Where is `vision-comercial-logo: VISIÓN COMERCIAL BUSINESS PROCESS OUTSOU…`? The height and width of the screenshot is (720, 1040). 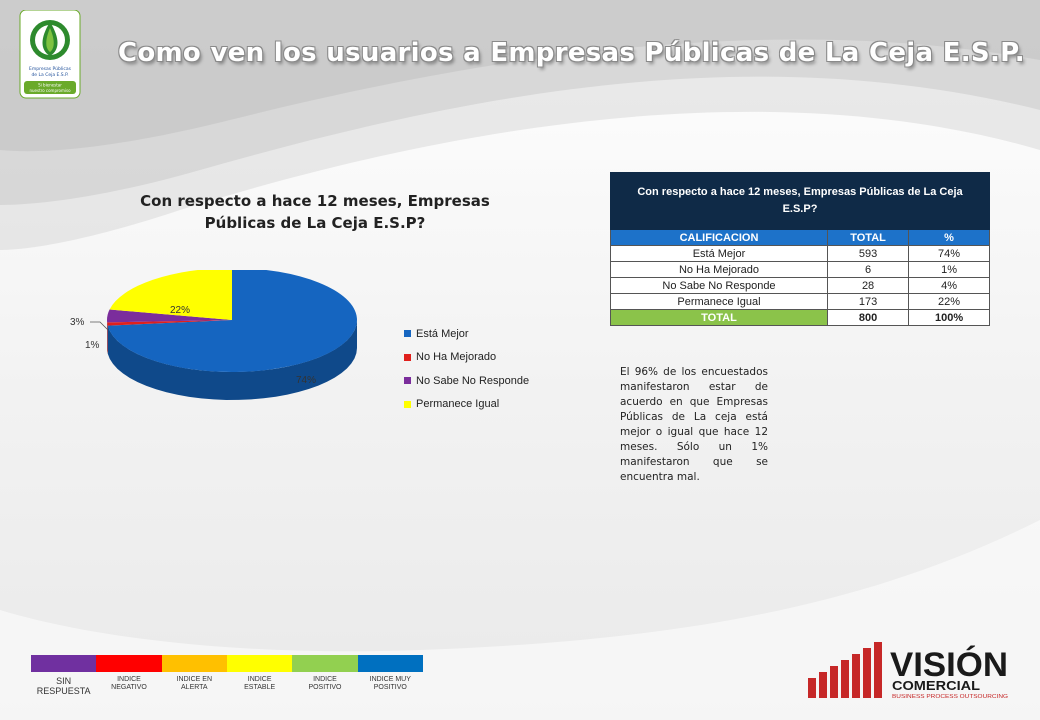
vision-comercial-logo: VISIÓN COMERCIAL BUSINESS PROCESS OUTSOU… is located at coordinates (908, 671).